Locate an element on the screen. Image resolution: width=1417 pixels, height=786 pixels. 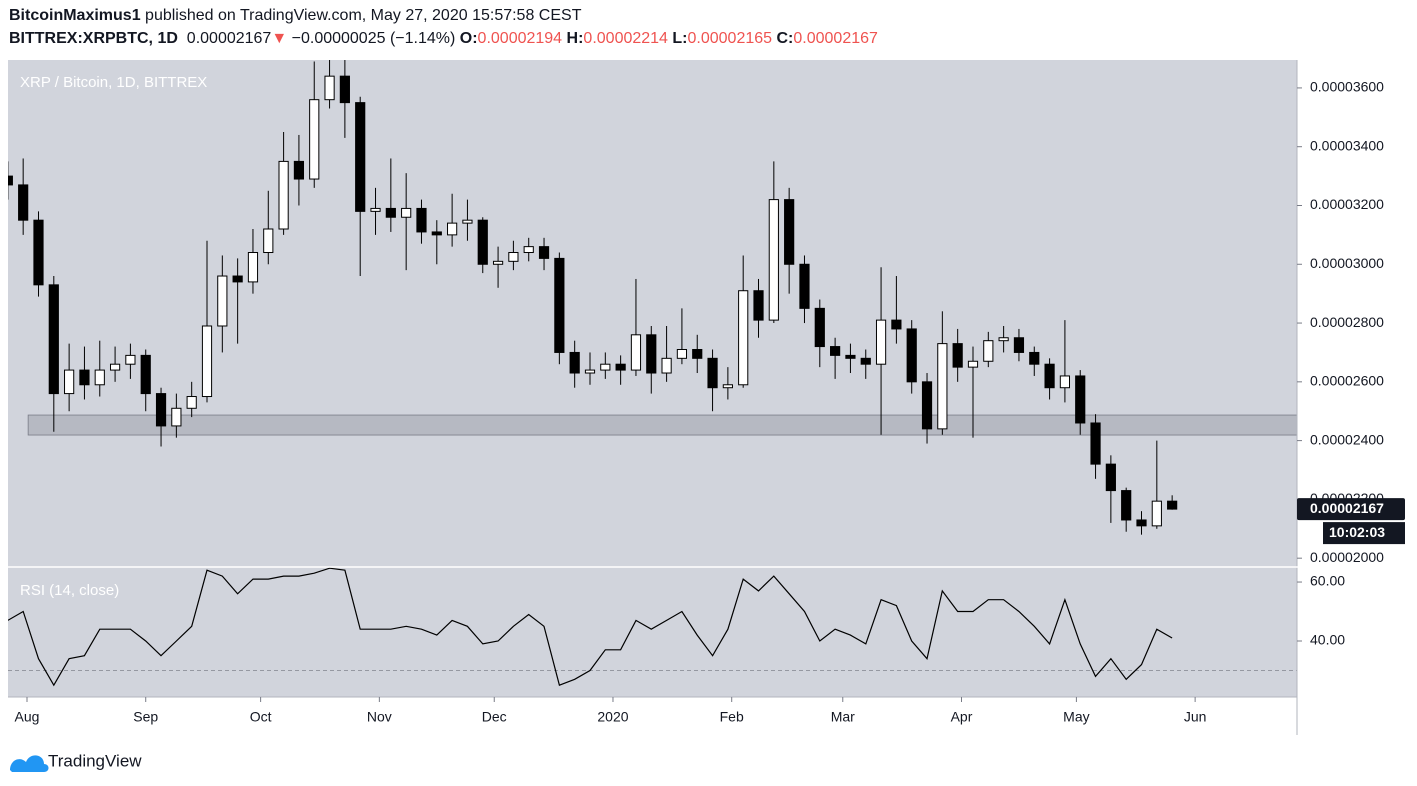
logo is located at coordinates (29, 763).